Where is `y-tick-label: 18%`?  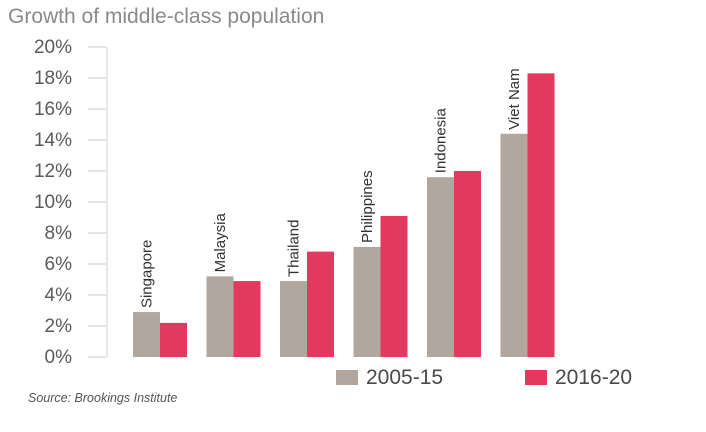
y-tick-label: 18% is located at coordinates (53, 78).